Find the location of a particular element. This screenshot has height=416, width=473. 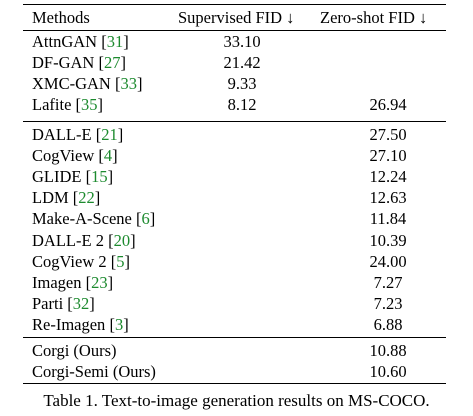

zeroshot-fid-cell: 24.00 is located at coordinates (388, 261).